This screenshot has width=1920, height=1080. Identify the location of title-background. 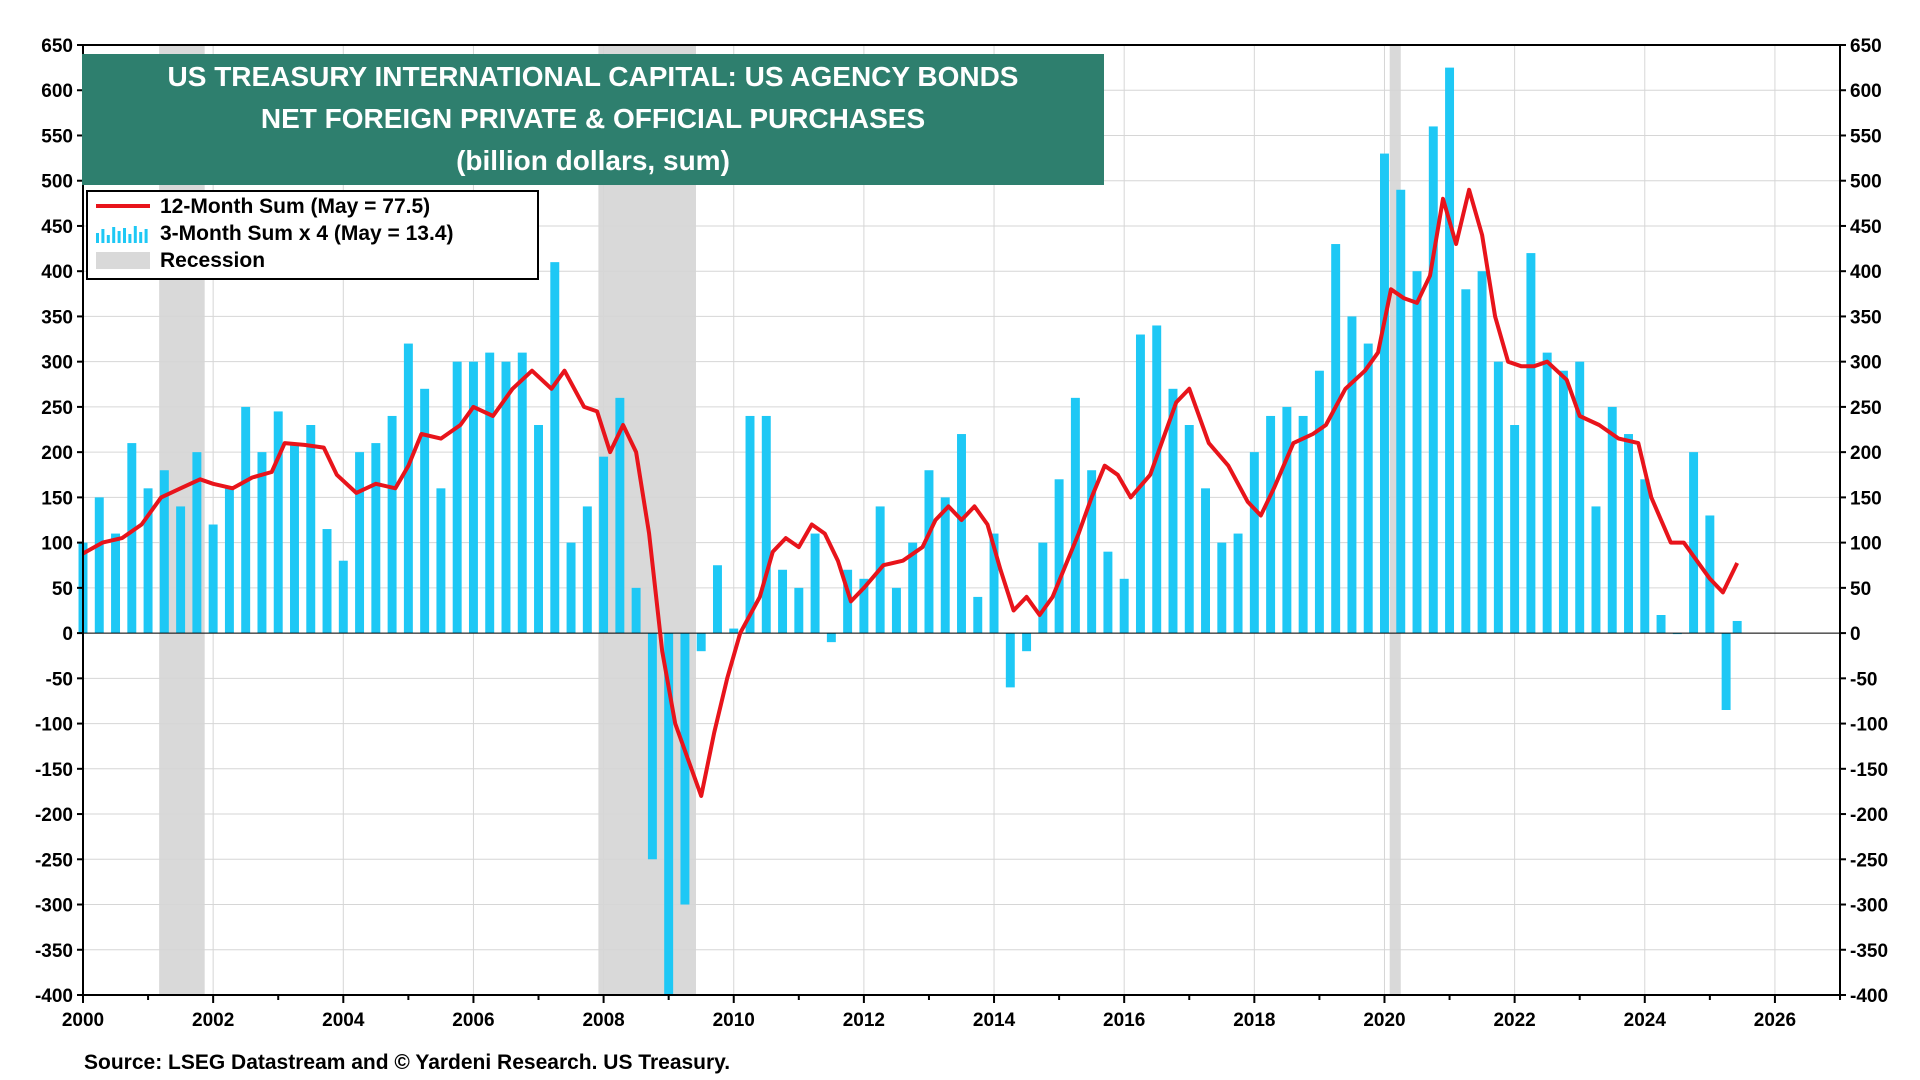
(593, 119).